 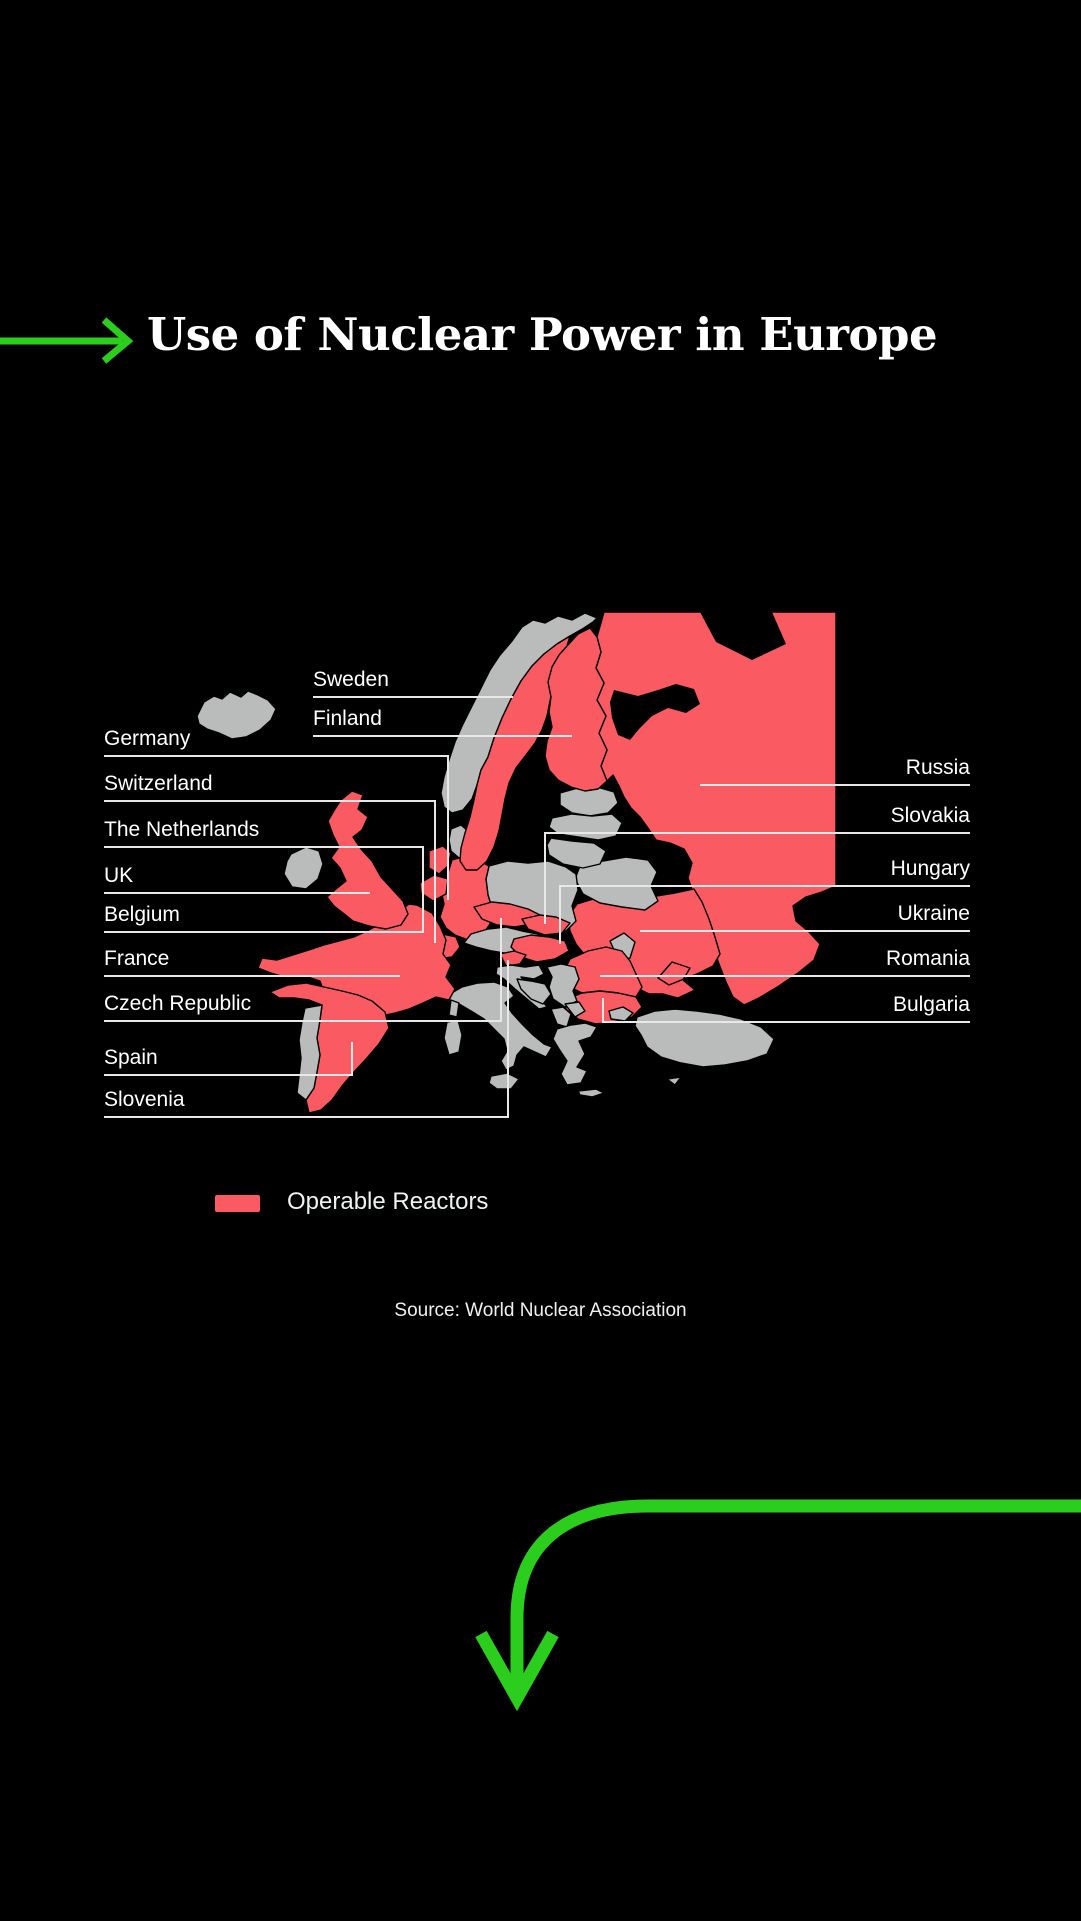 What do you see at coordinates (118, 875) in the screenshot?
I see `label-uk: UK` at bounding box center [118, 875].